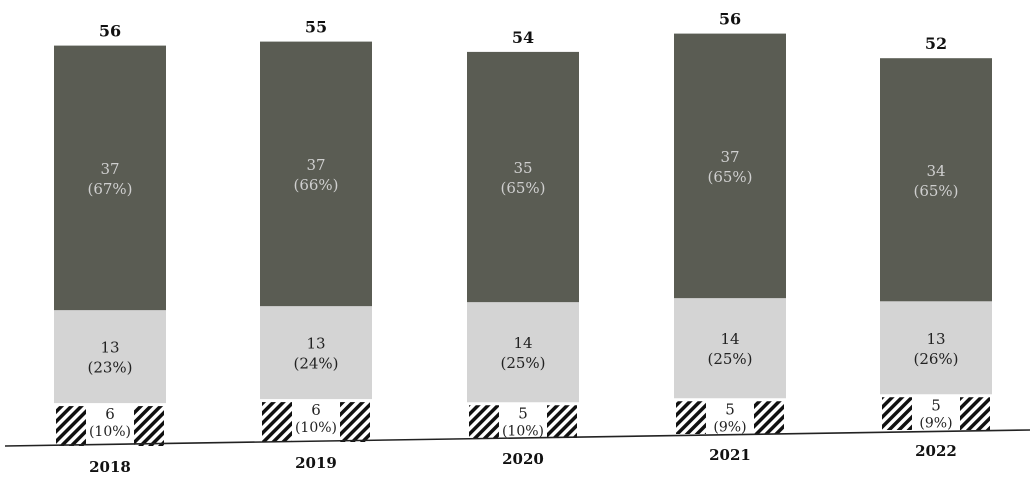  Describe the element at coordinates (316, 428) in the screenshot. I see `segment-small-percent-2019: (10%)` at that location.